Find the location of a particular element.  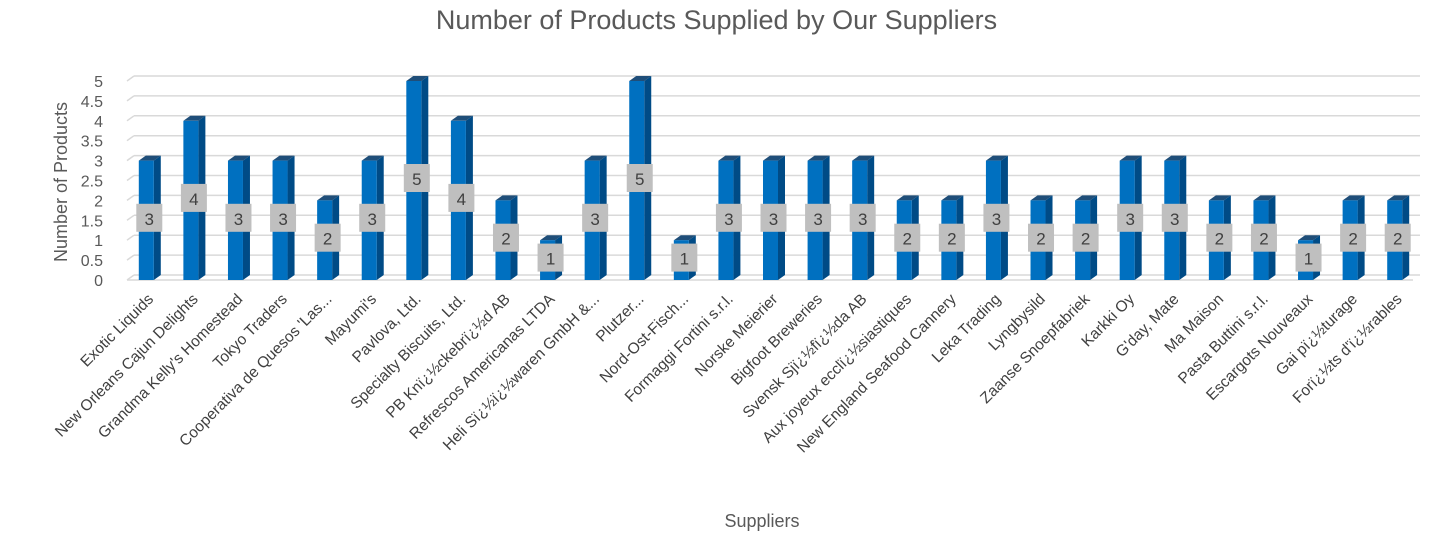

y-tick-label: 3.5 is located at coordinates (92, 142).